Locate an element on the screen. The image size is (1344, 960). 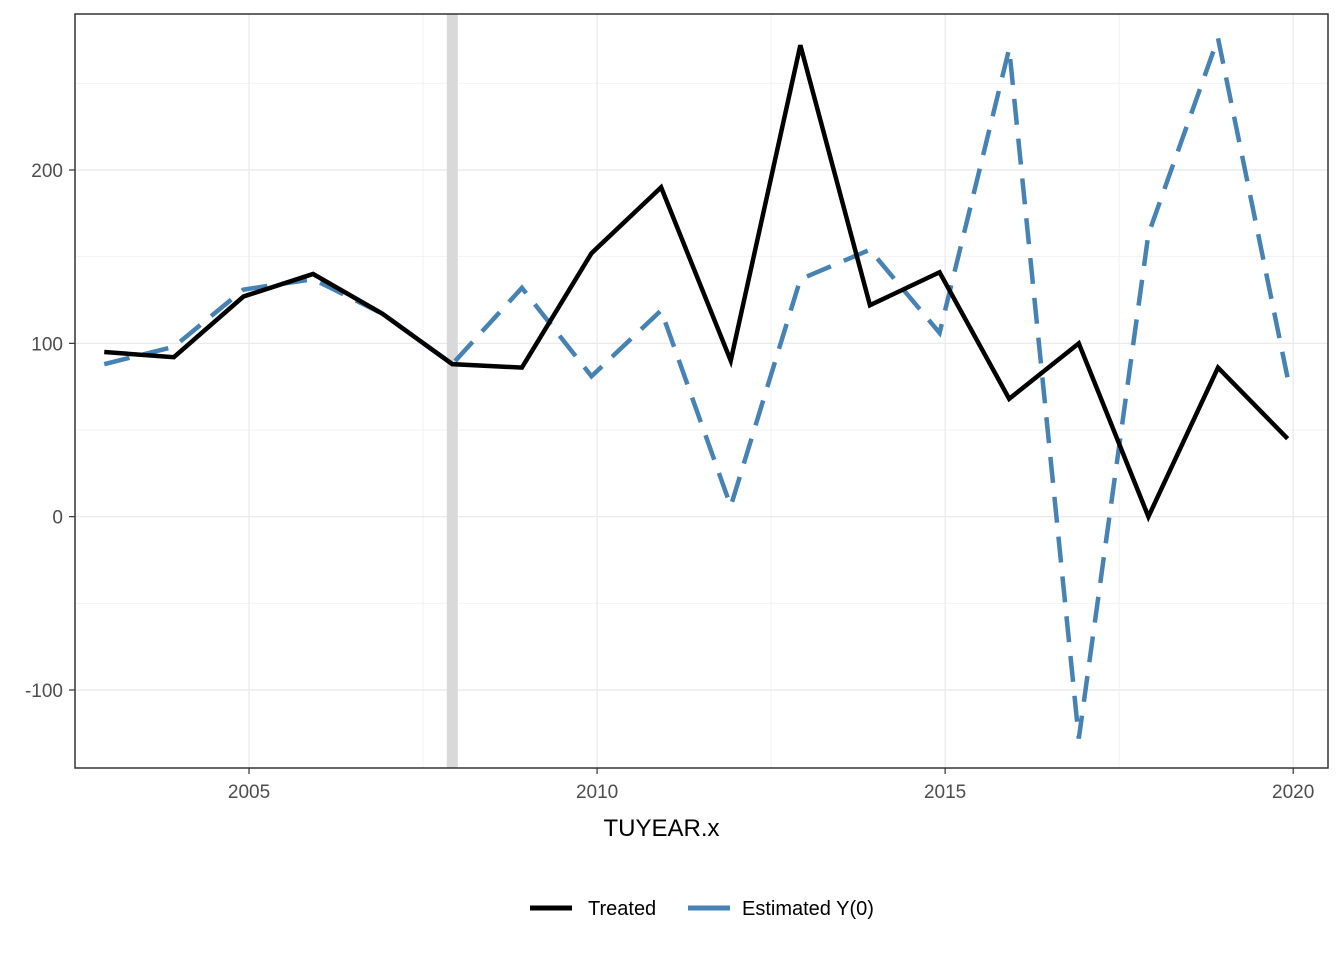
x-axis-title: TUYEAR.x is located at coordinates (661, 828).